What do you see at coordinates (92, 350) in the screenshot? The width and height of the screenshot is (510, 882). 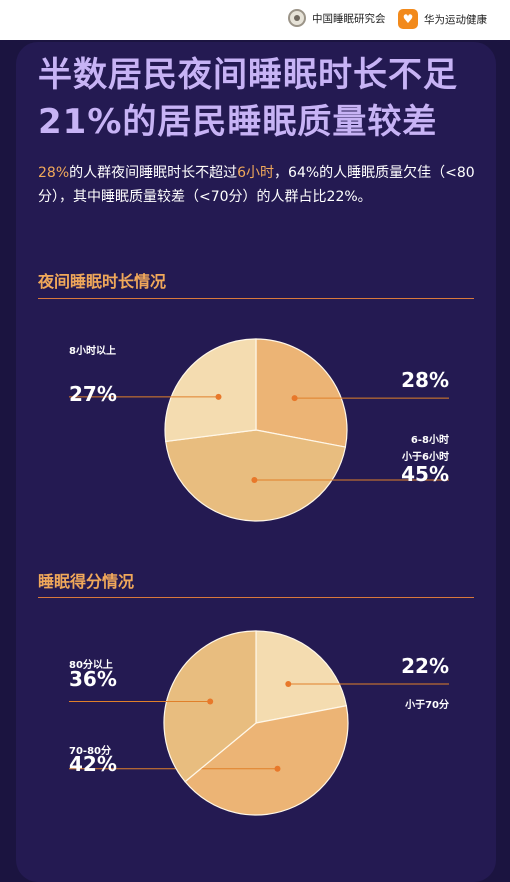 I see `slice-category-label: 8小时以上` at bounding box center [92, 350].